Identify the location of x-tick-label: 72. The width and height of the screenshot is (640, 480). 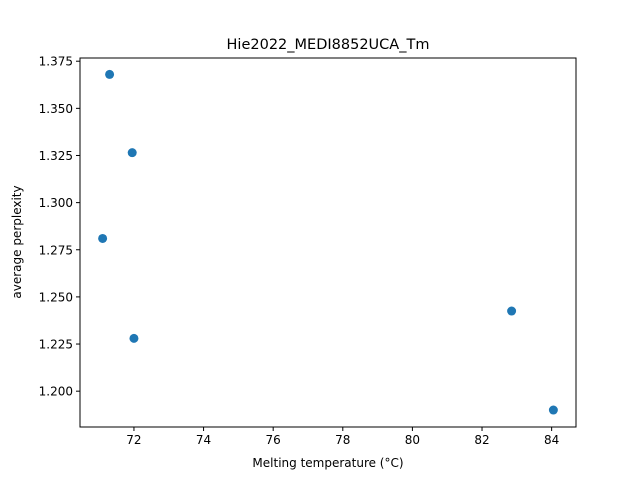
(133, 440).